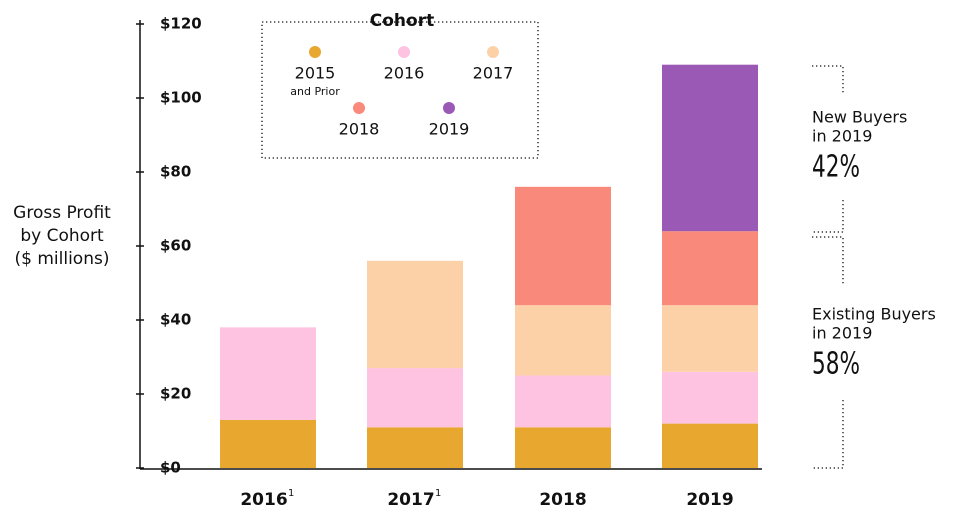 The width and height of the screenshot is (954, 510). I want to click on y-tick-label: $0, so click(170, 468).